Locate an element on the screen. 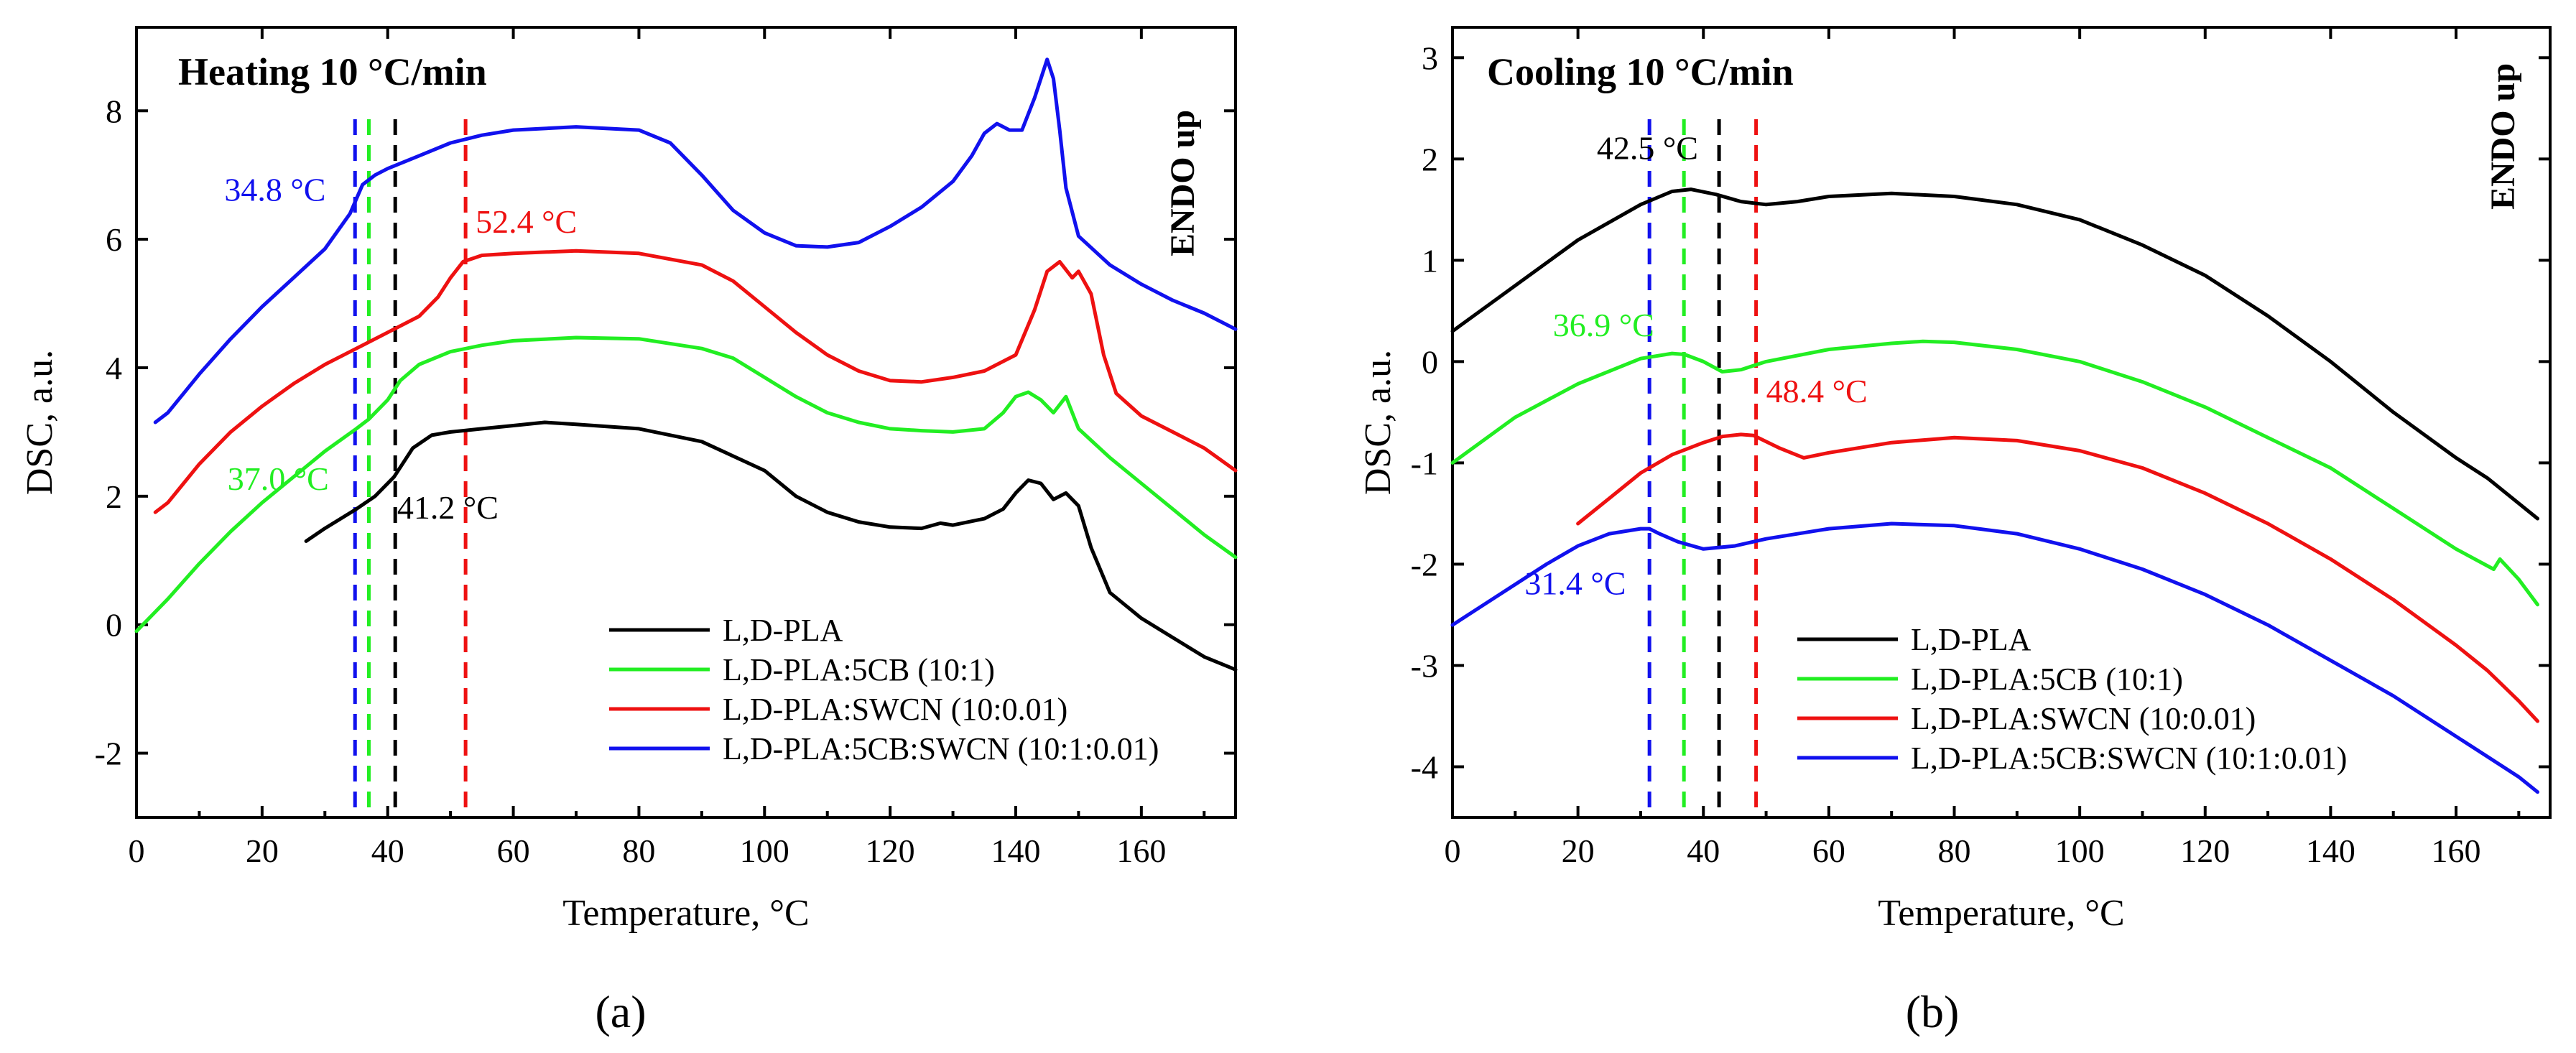 This screenshot has height=1053, width=2576. panel-caption: (a) is located at coordinates (620, 1011).